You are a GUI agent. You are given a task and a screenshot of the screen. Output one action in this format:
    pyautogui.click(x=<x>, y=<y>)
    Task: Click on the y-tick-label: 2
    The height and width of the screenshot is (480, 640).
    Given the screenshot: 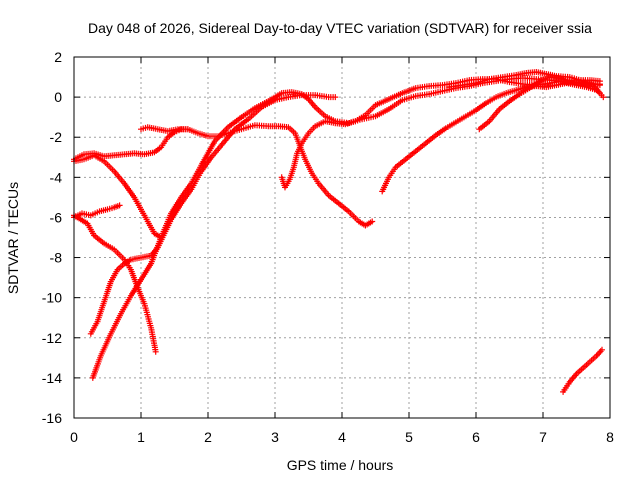 What is the action you would take?
    pyautogui.click(x=58, y=57)
    